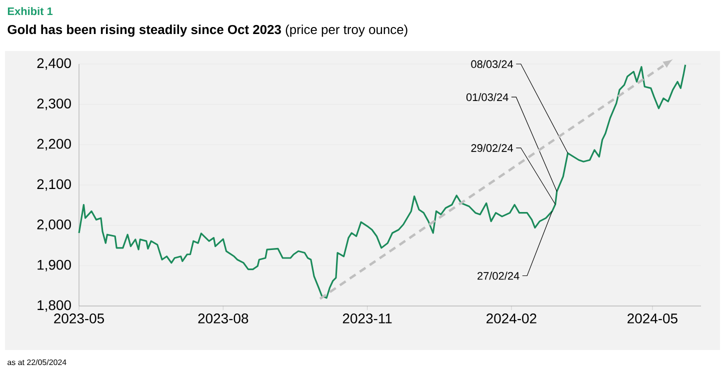 The image size is (725, 373). I want to click on chart-title: Exhibit 1, so click(30, 11).